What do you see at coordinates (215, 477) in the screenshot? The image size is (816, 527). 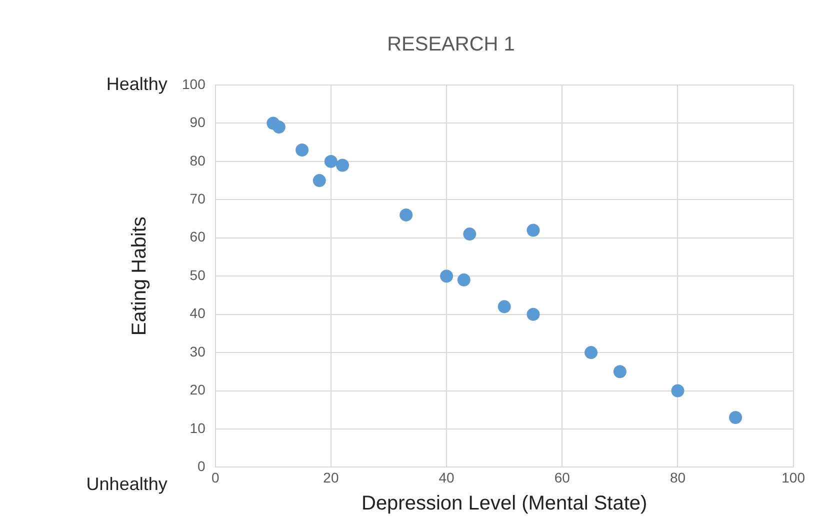 I see `x-tick-label: 0` at bounding box center [215, 477].